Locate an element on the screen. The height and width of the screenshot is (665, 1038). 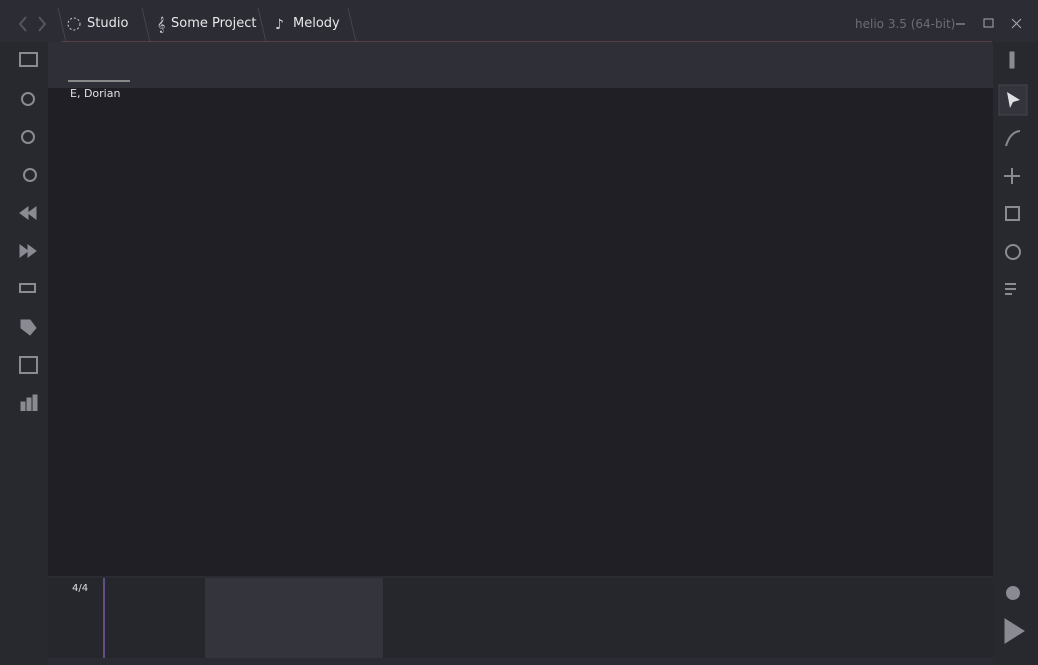
project-icon: 𝄞 is located at coordinates (161, 25).